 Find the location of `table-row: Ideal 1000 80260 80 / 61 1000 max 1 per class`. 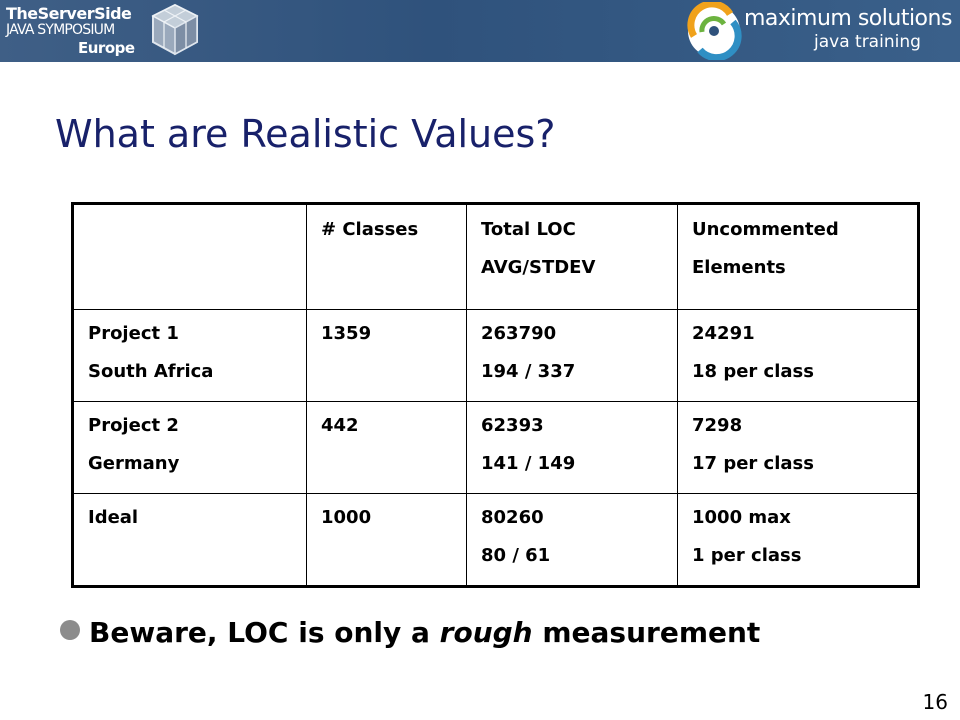

table-row: Ideal 1000 80260 80 / 61 1000 max 1 per class is located at coordinates (495, 540).